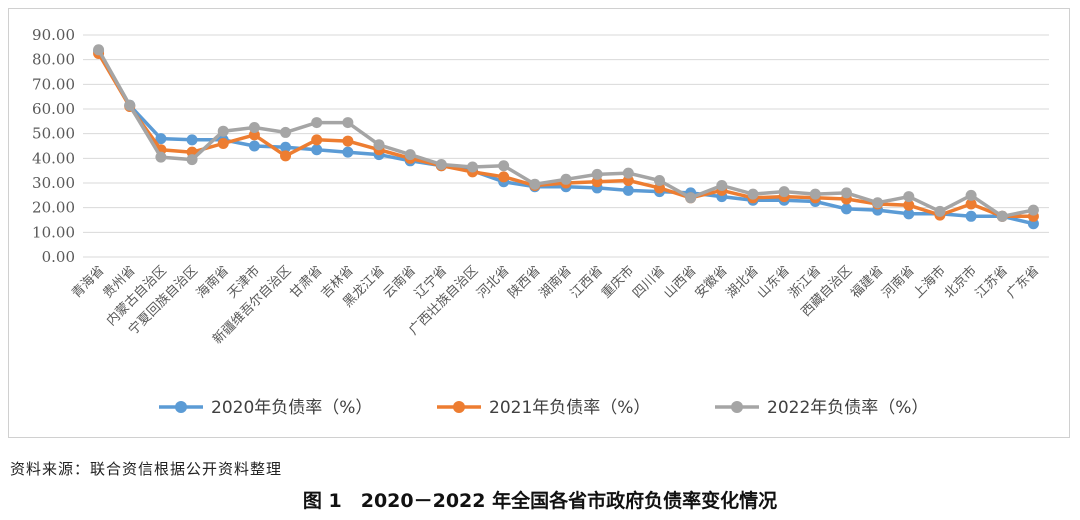 The height and width of the screenshot is (520, 1080). What do you see at coordinates (524, 282) in the screenshot?
I see `x-tick-label: 陕西省` at bounding box center [524, 282].